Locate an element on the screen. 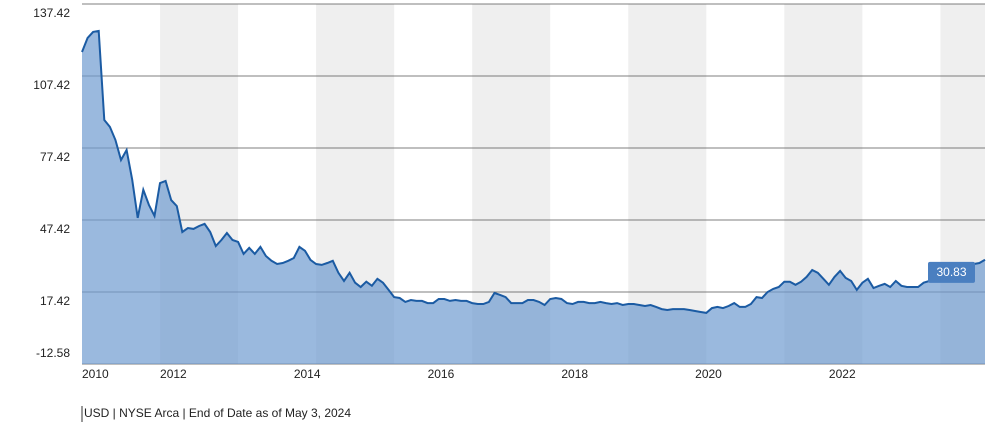  y-tick-label: 77.42 is located at coordinates (55, 157).